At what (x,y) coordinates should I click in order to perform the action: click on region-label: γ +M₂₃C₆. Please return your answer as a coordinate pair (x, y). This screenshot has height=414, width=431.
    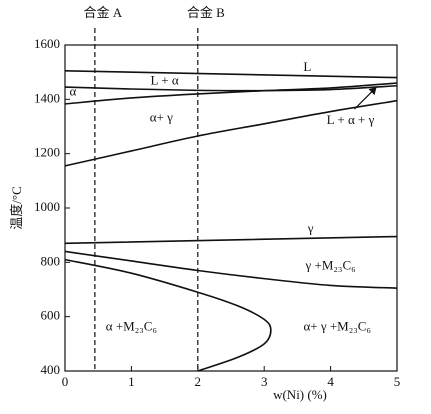
    Looking at the image, I should click on (330, 264).